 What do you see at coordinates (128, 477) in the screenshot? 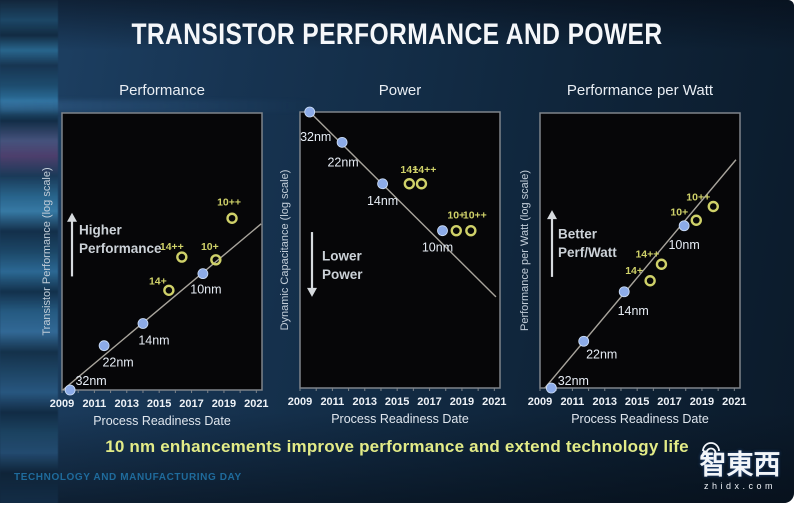
I see `footer-text: TECHNOLOGY AND MANUFACTURING DAY` at bounding box center [128, 477].